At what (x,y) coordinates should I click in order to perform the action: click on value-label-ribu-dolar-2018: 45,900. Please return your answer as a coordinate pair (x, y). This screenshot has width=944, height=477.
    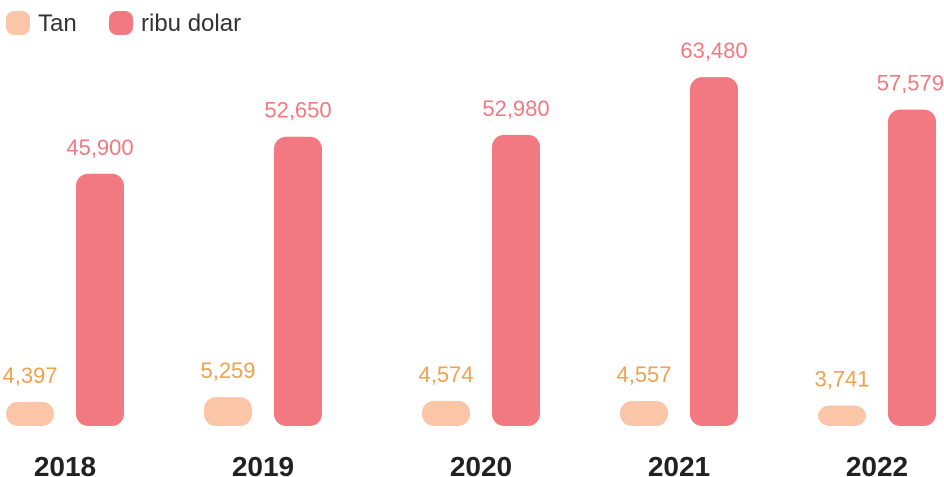
    Looking at the image, I should click on (99, 147).